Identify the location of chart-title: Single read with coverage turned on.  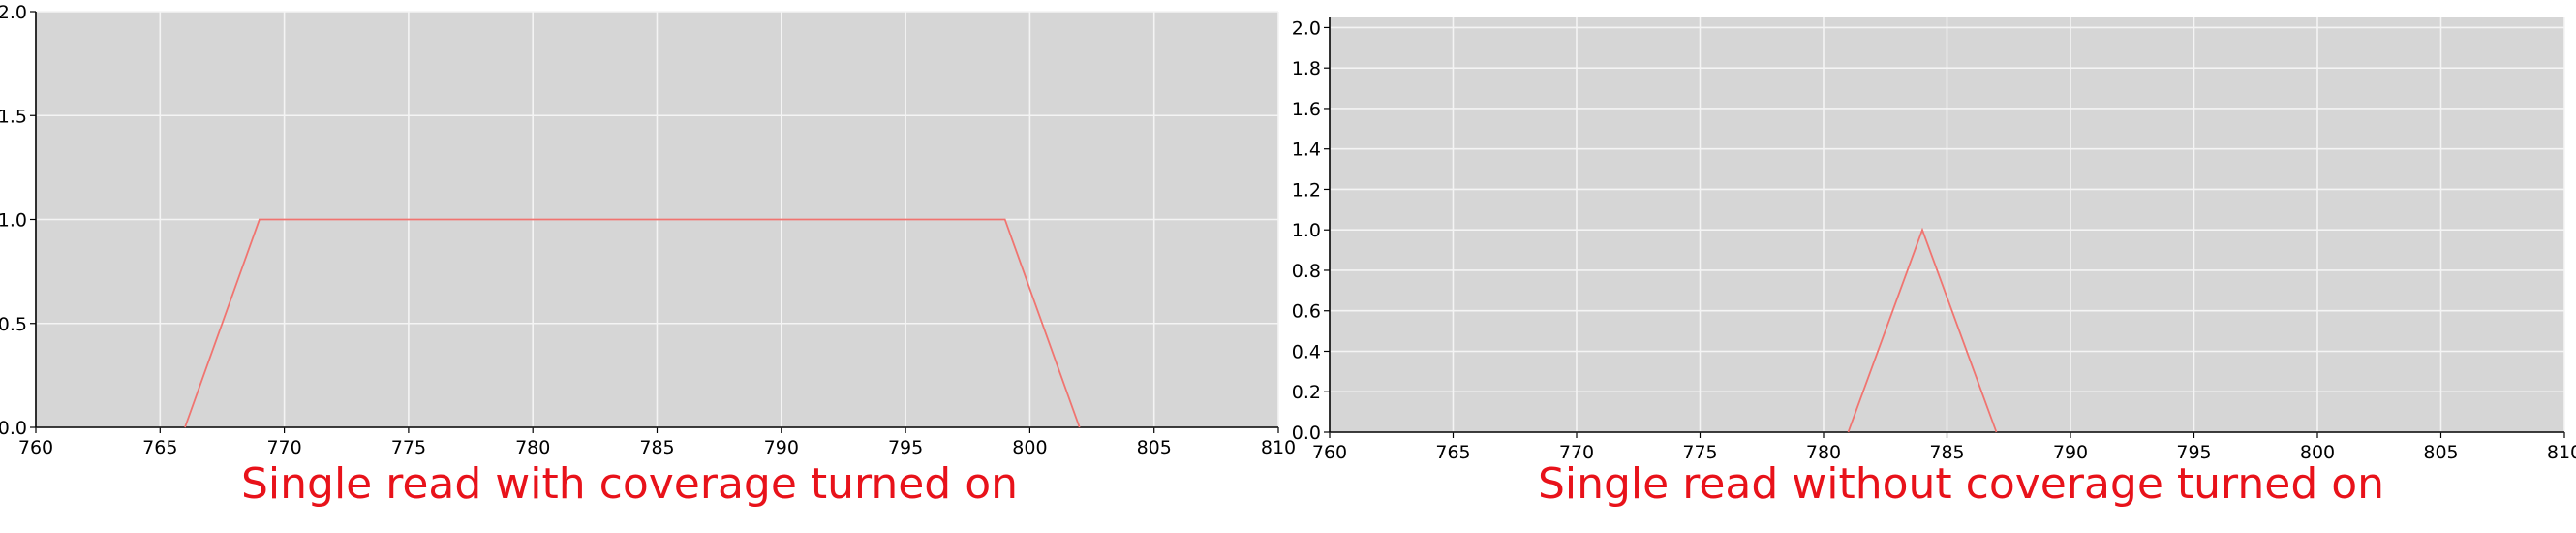
(629, 484).